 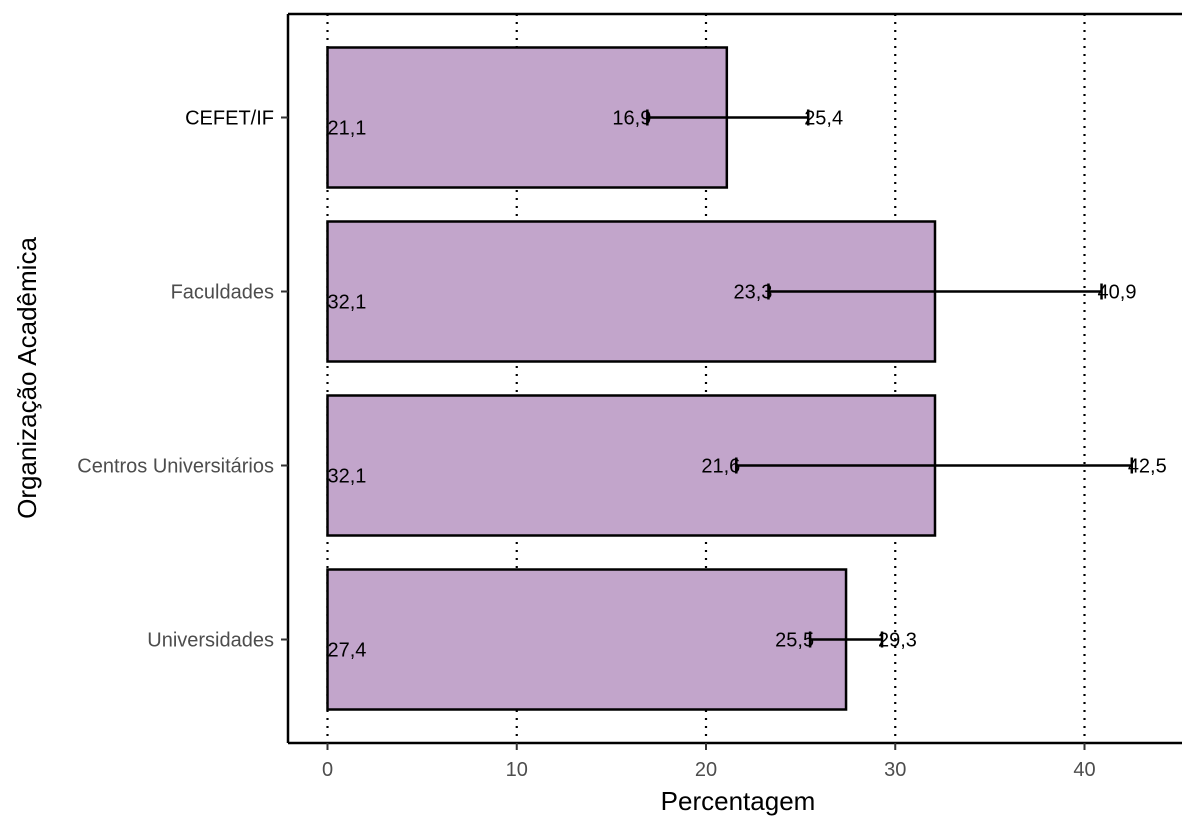 What do you see at coordinates (1084, 770) in the screenshot?
I see `x-tick-label: 40` at bounding box center [1084, 770].